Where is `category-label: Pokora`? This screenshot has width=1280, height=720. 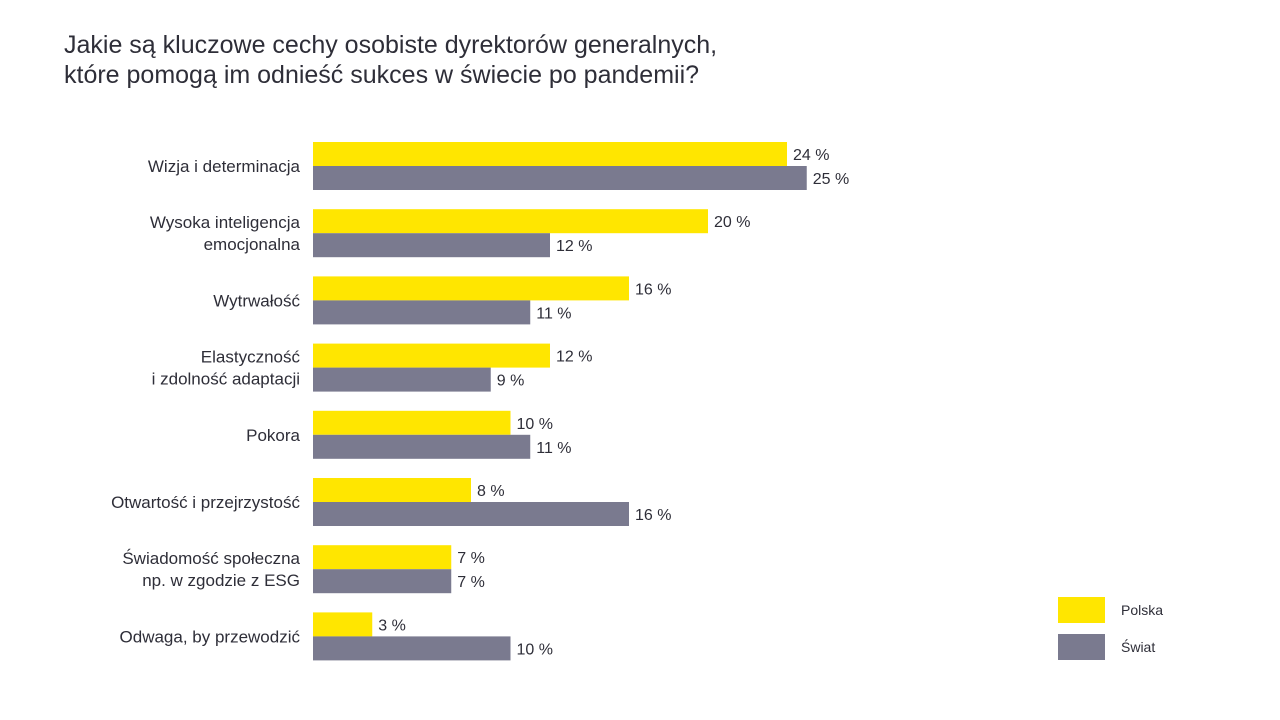 category-label: Pokora is located at coordinates (273, 435).